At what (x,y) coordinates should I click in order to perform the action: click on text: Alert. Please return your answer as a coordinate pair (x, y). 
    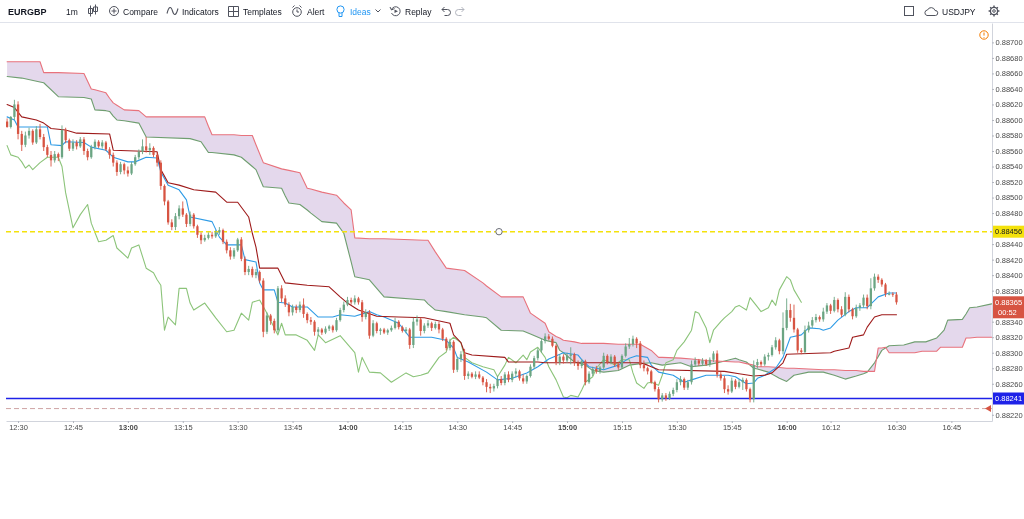
    Looking at the image, I should click on (316, 11).